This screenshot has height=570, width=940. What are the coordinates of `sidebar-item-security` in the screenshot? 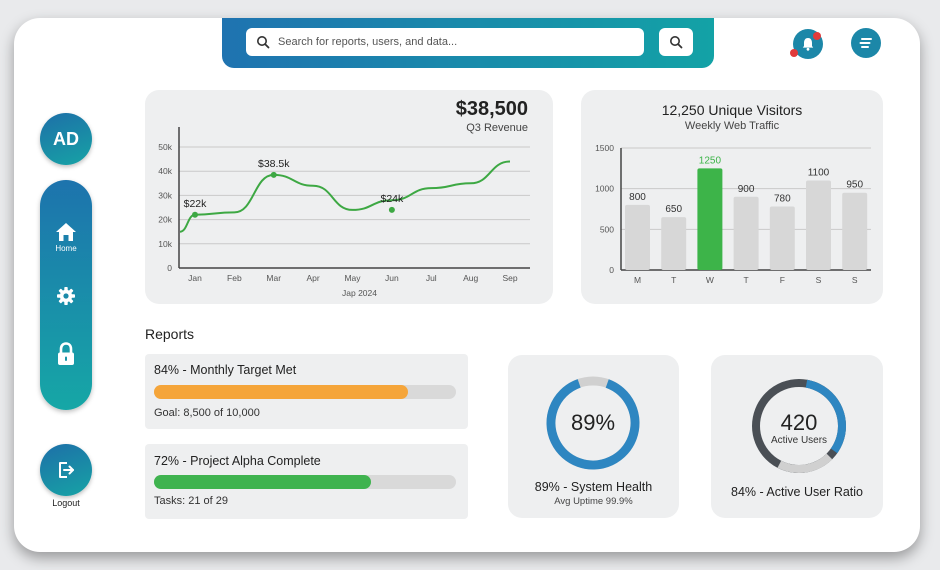 It's located at (66, 354).